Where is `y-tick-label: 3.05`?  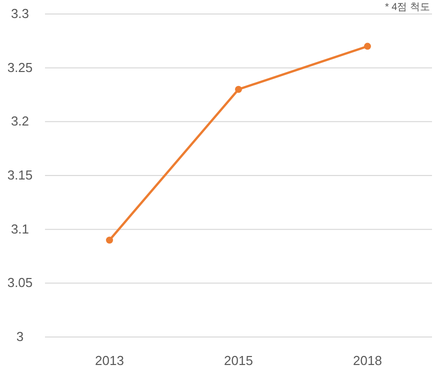 y-tick-label: 3.05 is located at coordinates (20, 282).